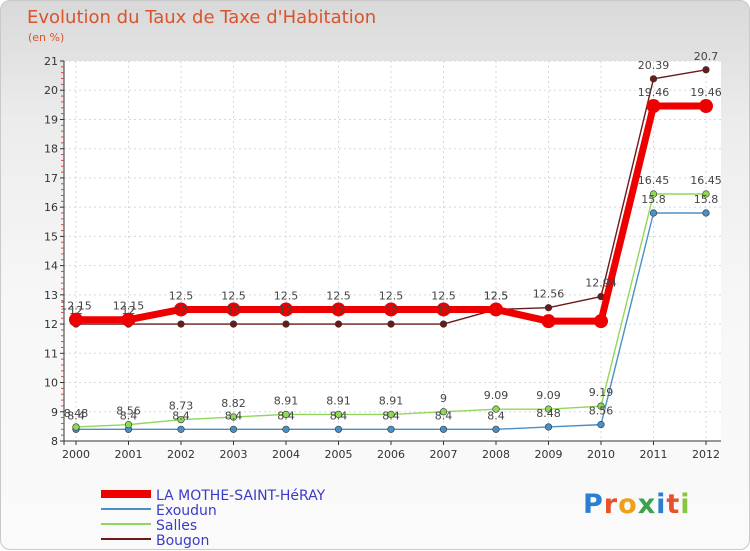  Describe the element at coordinates (241, 496) in the screenshot. I see `legend-label: LA MOTHE-SAINT-HéRAY` at that location.